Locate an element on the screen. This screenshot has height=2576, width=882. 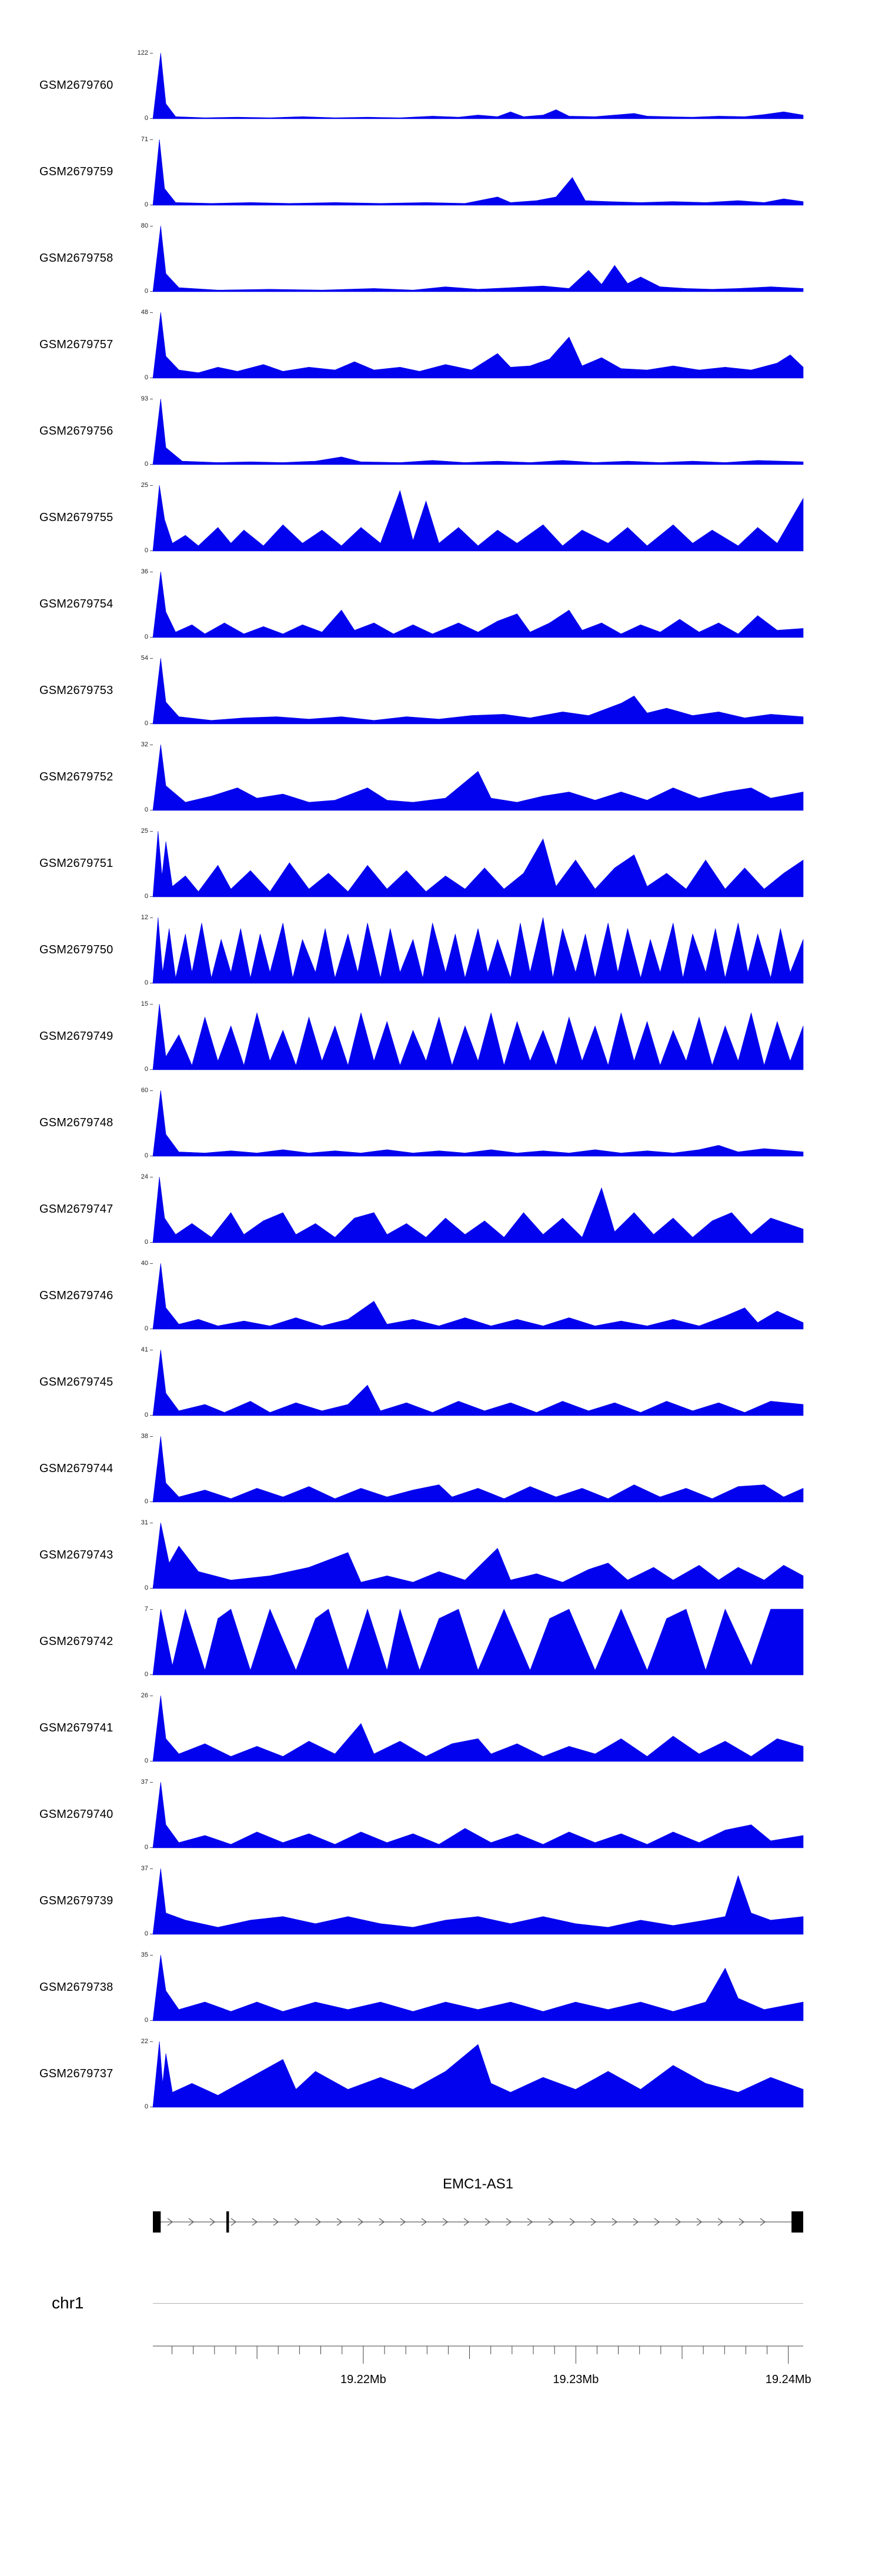
track-ymax-label: 41 is located at coordinates (144, 1349).